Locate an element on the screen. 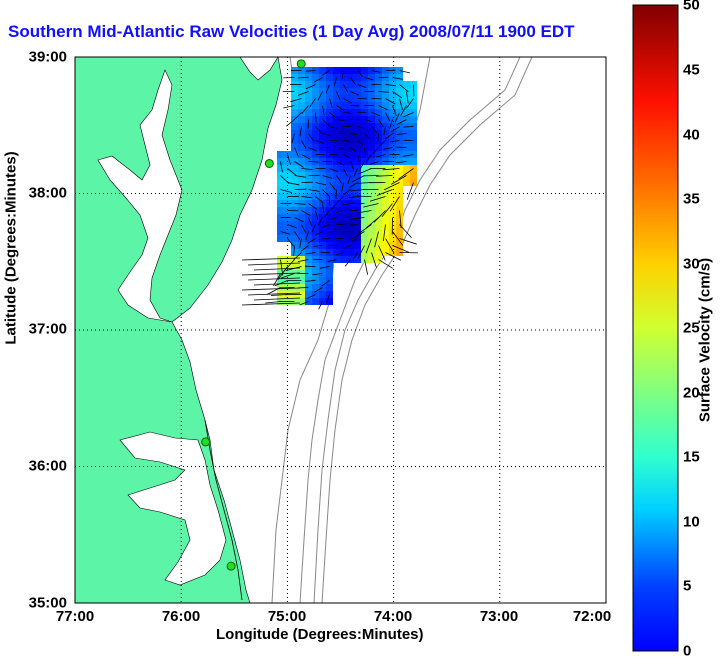  colorbar-tick: 5 is located at coordinates (687, 586).